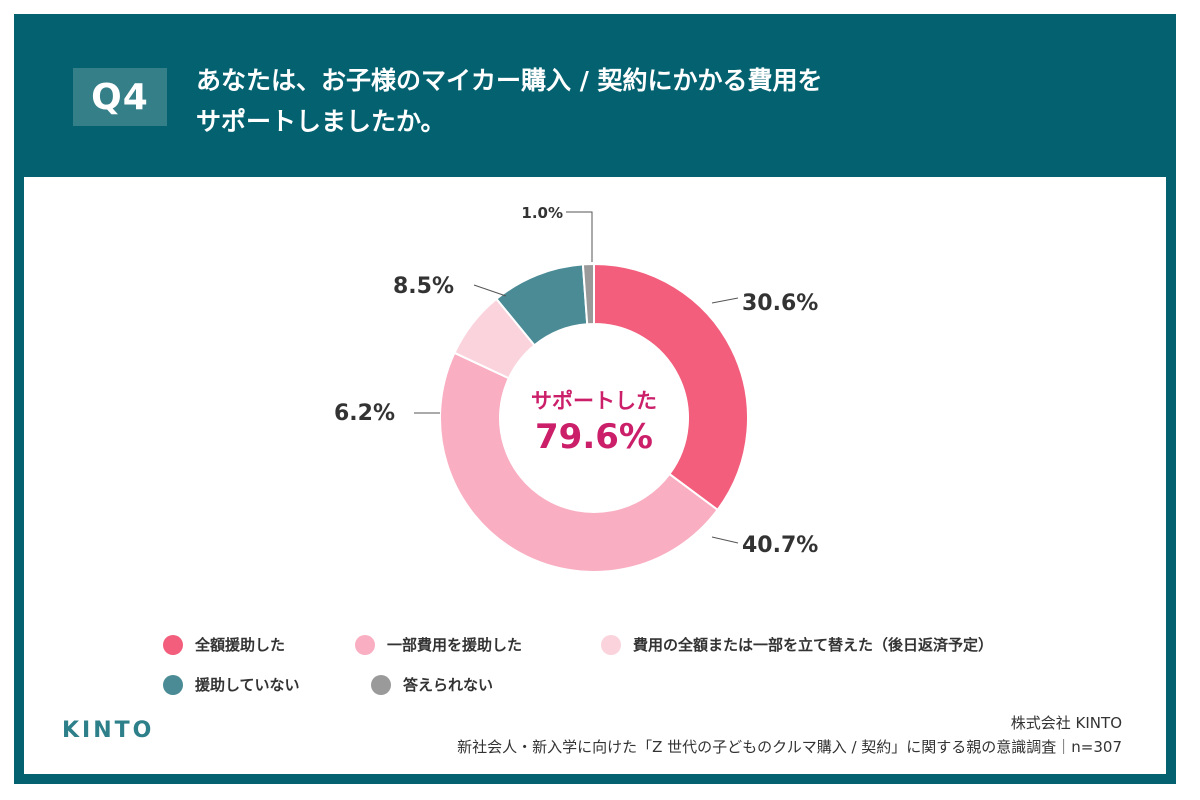 Image resolution: width=1200 pixels, height=800 pixels. I want to click on legend-label: 一部費用を援助した, so click(455, 645).